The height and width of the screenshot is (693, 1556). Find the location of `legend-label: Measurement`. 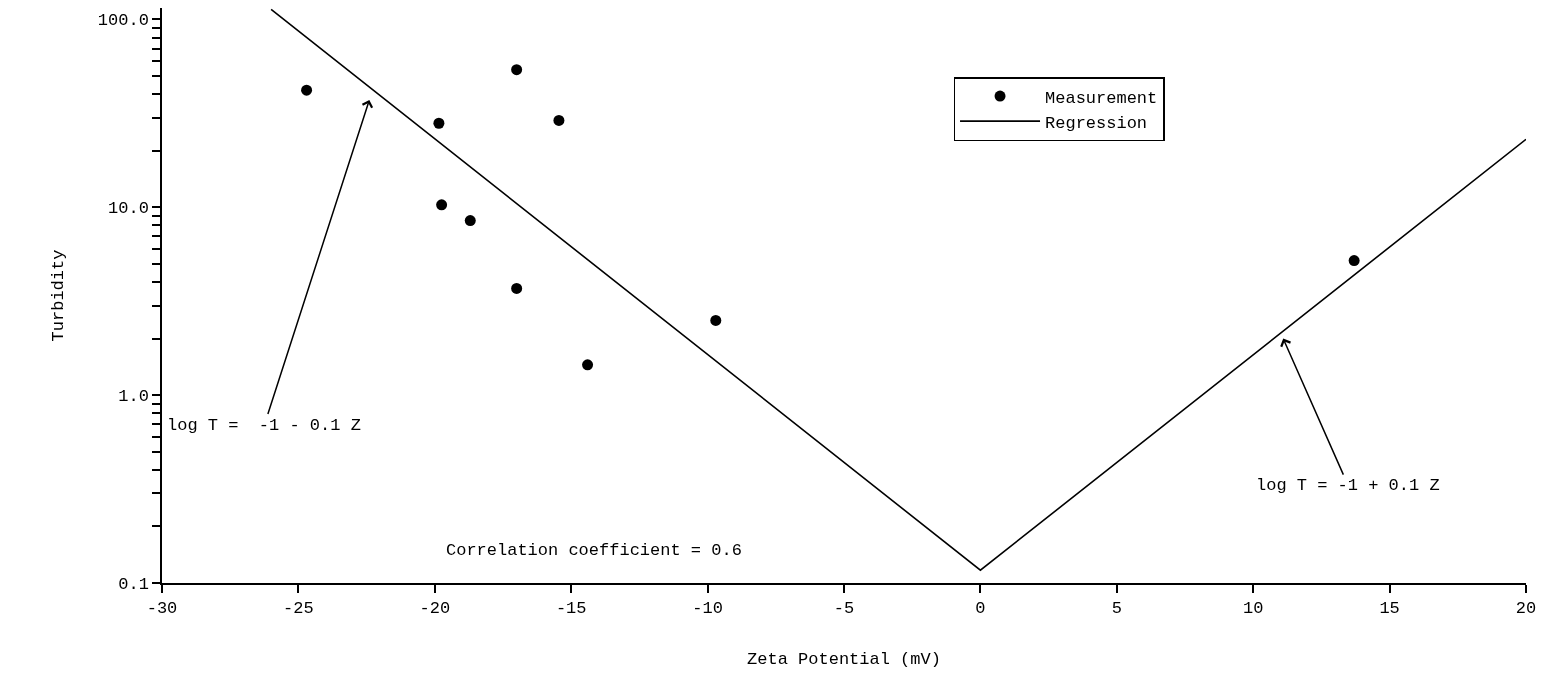

legend-label: Measurement is located at coordinates (1101, 98).